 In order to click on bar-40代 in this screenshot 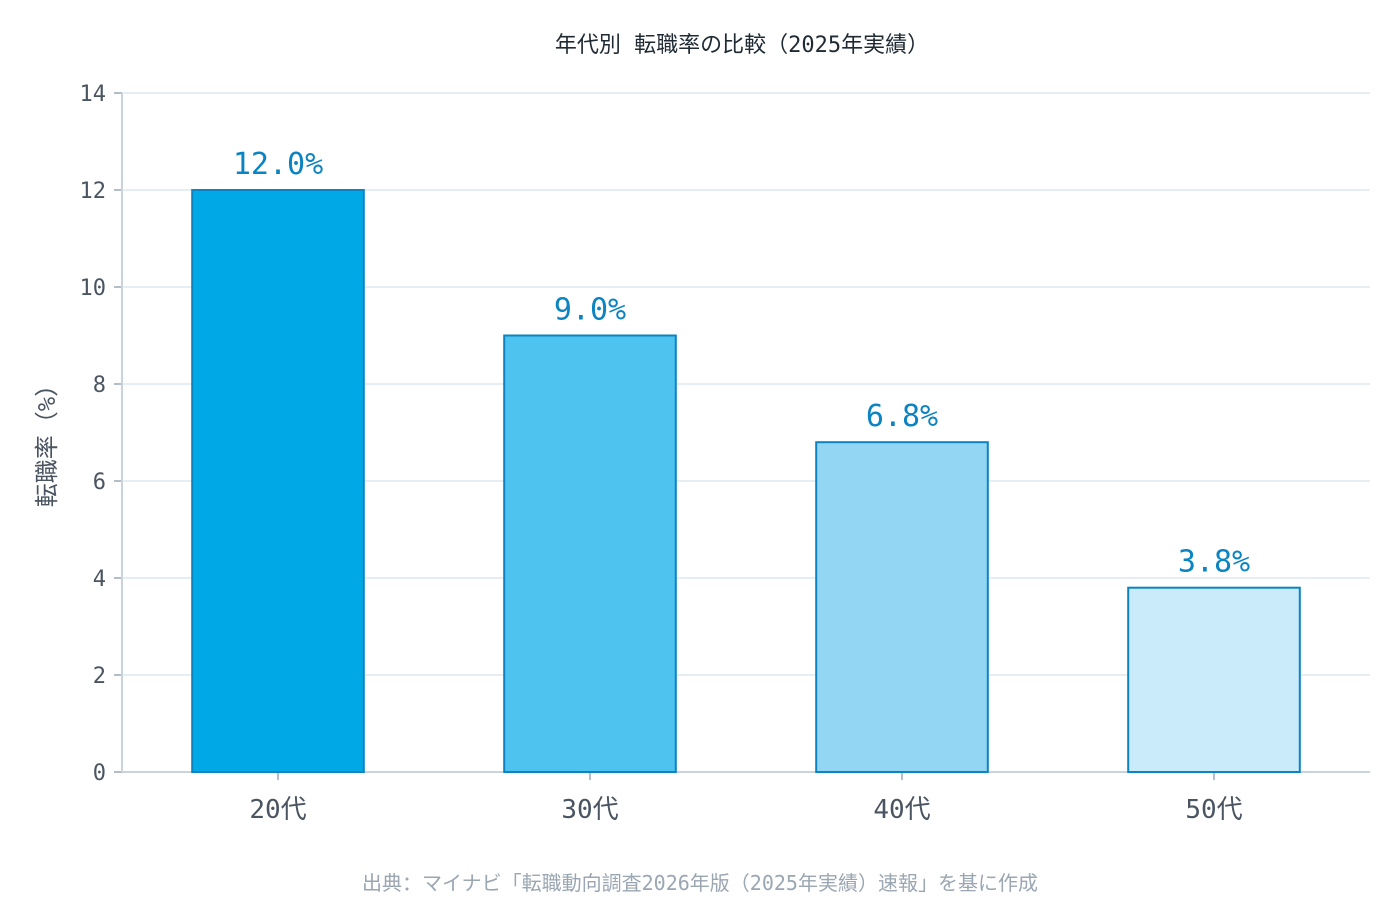, I will do `click(902, 607)`.